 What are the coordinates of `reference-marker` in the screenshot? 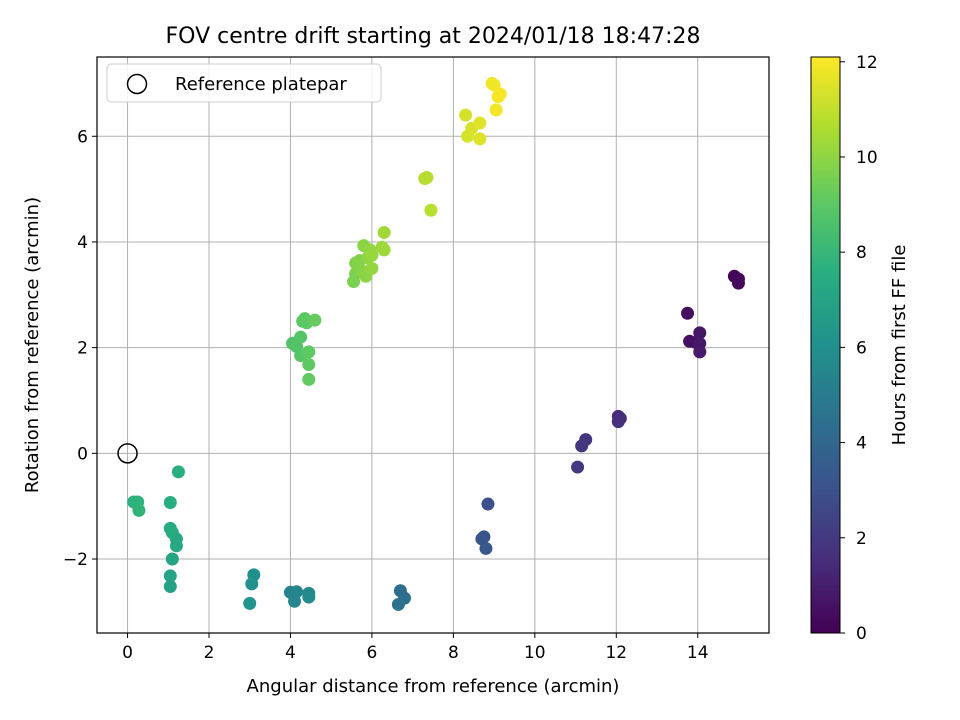 It's located at (127, 453).